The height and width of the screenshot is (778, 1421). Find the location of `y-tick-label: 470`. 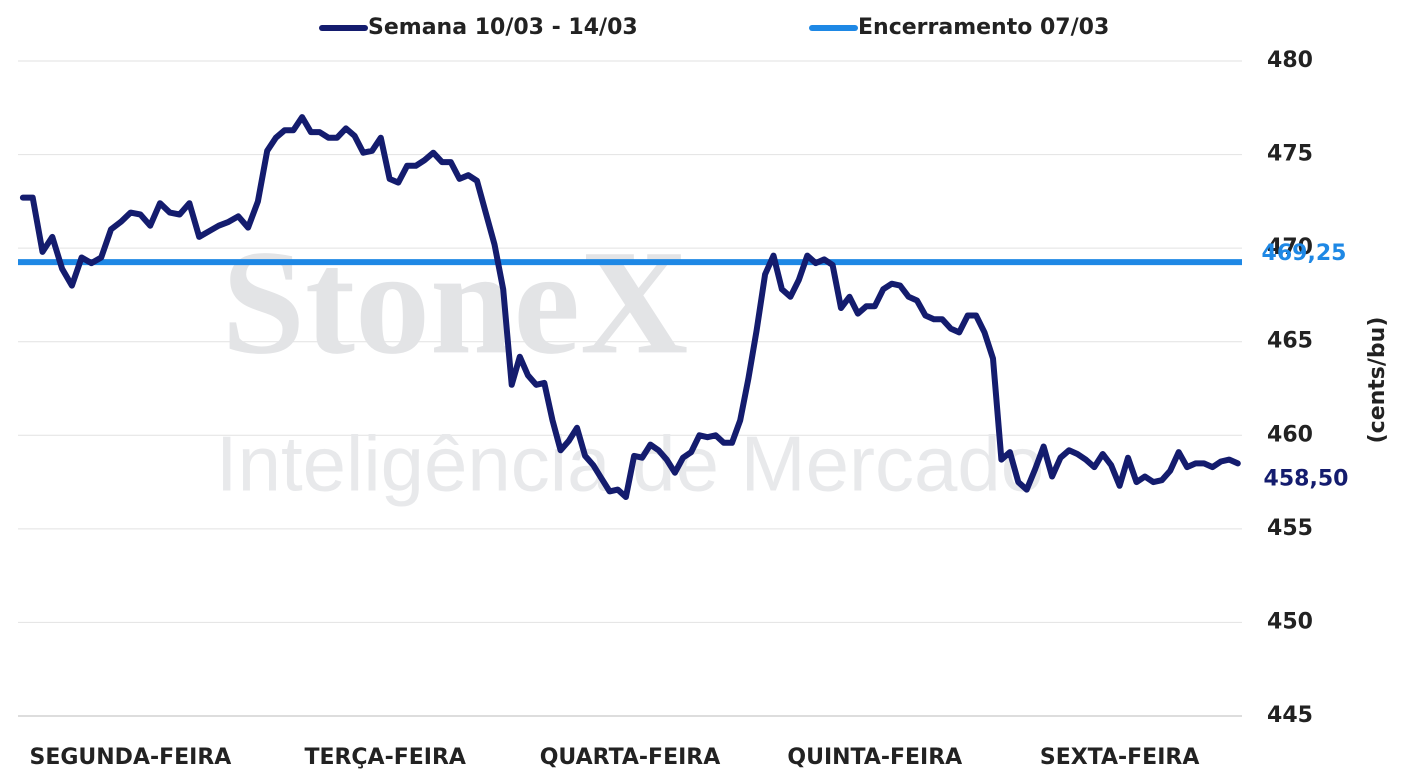

y-tick-label: 470 is located at coordinates (1290, 247).